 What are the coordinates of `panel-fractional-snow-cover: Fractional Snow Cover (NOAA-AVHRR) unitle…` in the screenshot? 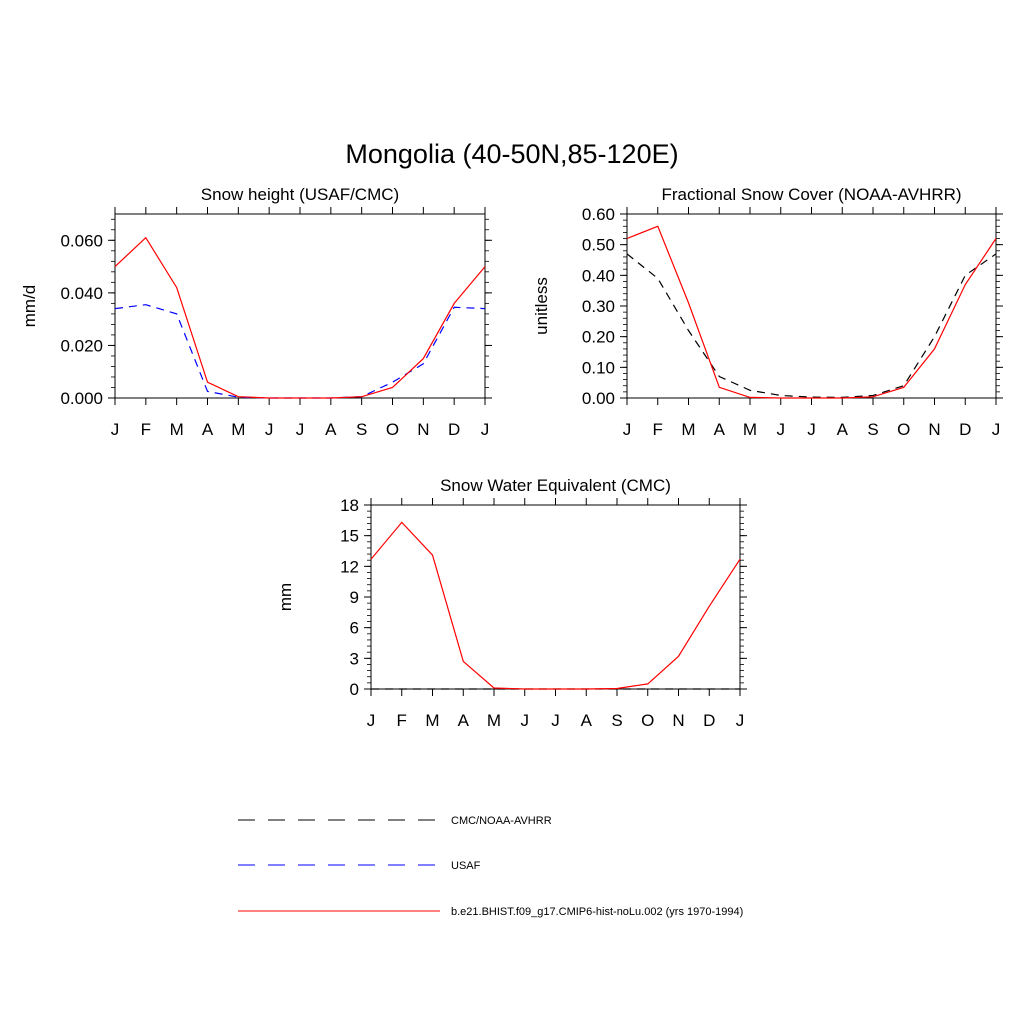 It's located at (767, 312).